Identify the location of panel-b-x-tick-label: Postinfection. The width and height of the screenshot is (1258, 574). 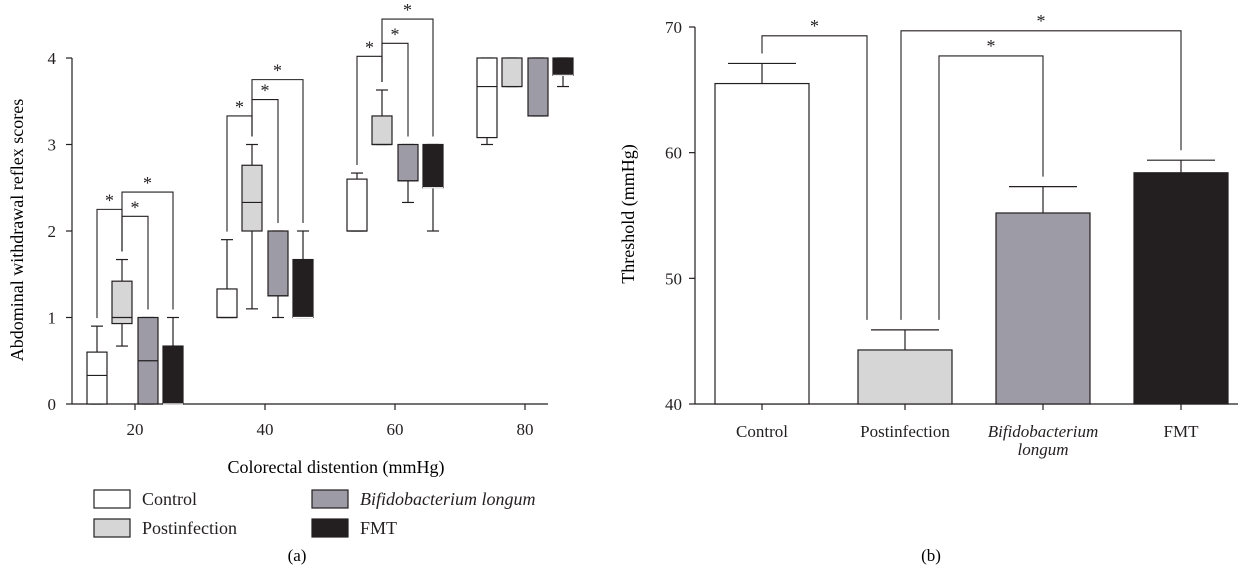
(905, 431).